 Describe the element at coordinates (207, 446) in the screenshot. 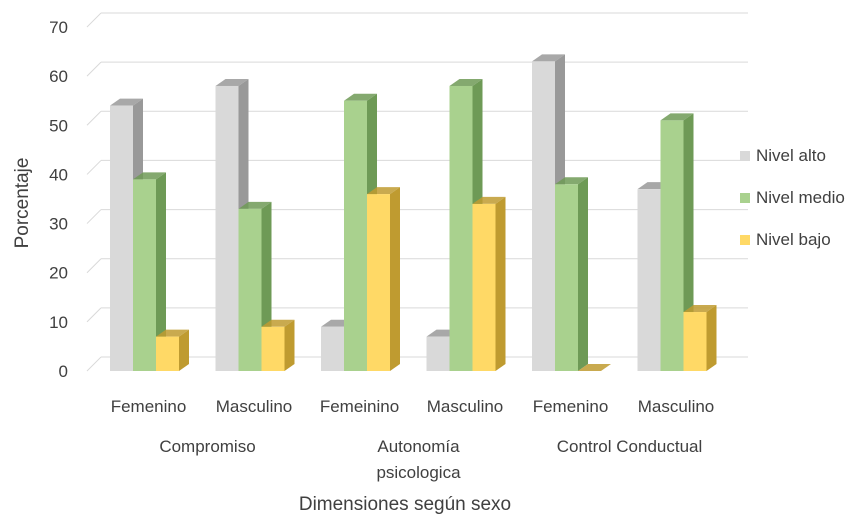

I see `group-label: Compromiso` at that location.